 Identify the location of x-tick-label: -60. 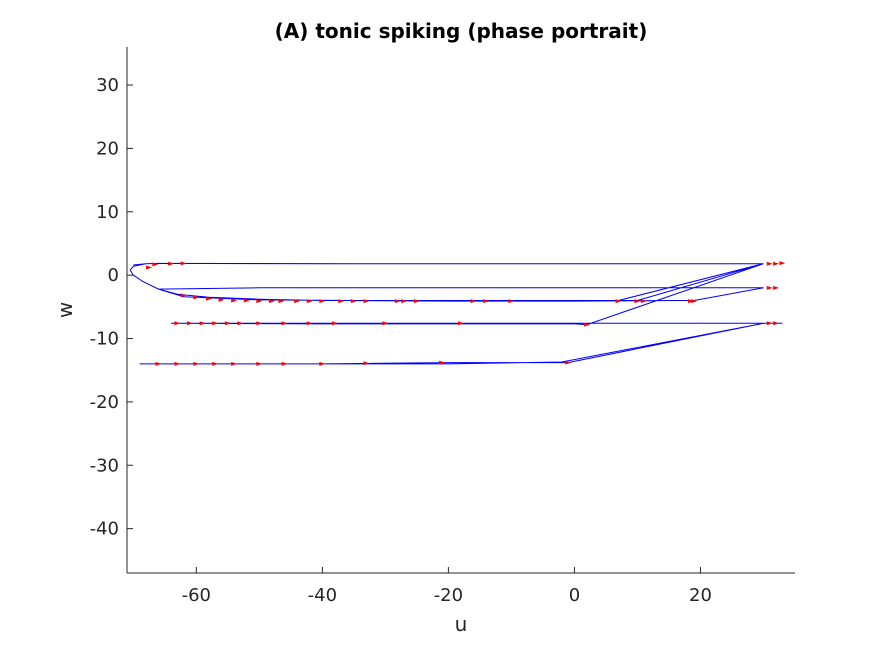
(196, 595).